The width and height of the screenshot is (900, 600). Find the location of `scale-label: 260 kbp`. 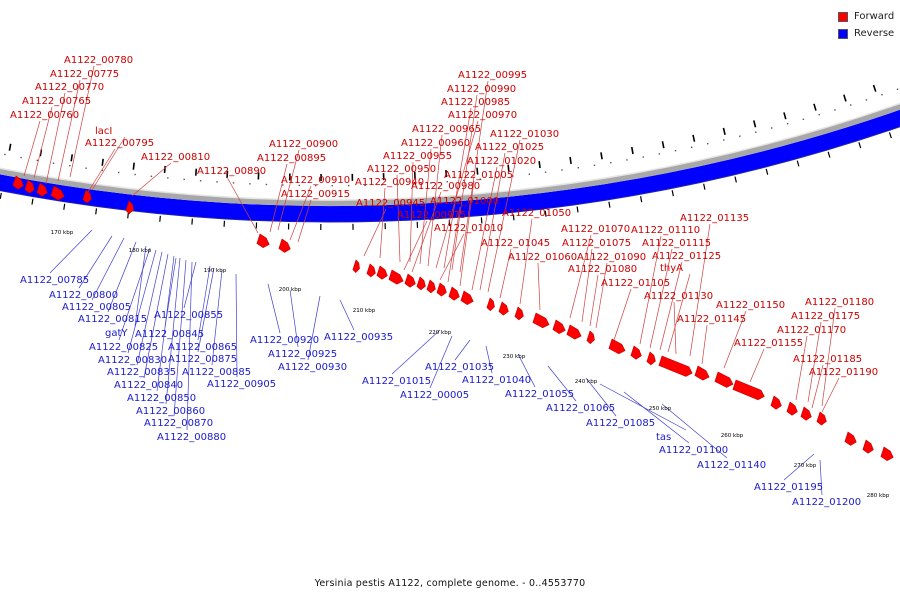

scale-label: 260 kbp is located at coordinates (732, 436).